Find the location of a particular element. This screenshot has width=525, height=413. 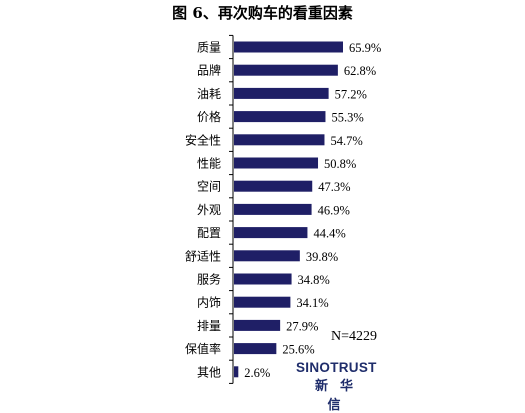

value-label: 34.8% is located at coordinates (314, 280).